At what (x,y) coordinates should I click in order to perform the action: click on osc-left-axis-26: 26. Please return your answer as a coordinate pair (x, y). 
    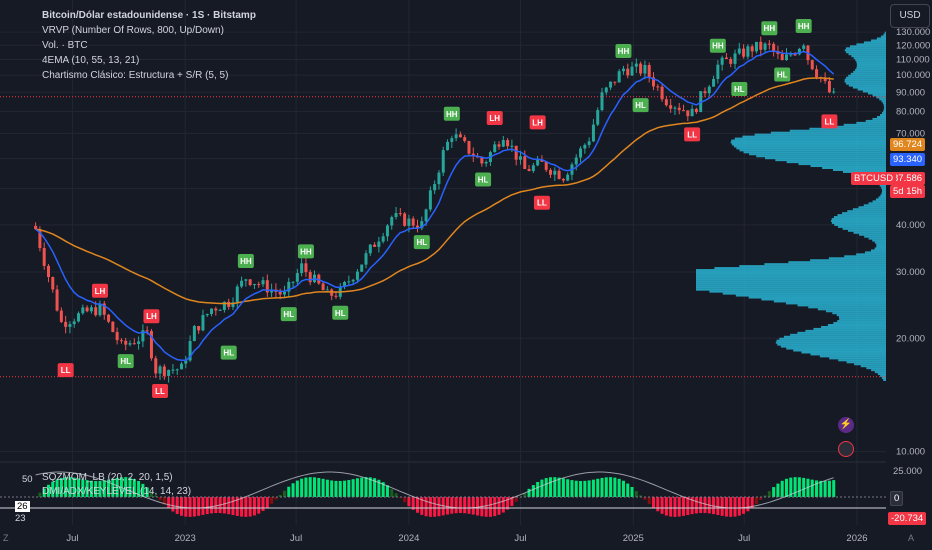
    Looking at the image, I should click on (22, 506).